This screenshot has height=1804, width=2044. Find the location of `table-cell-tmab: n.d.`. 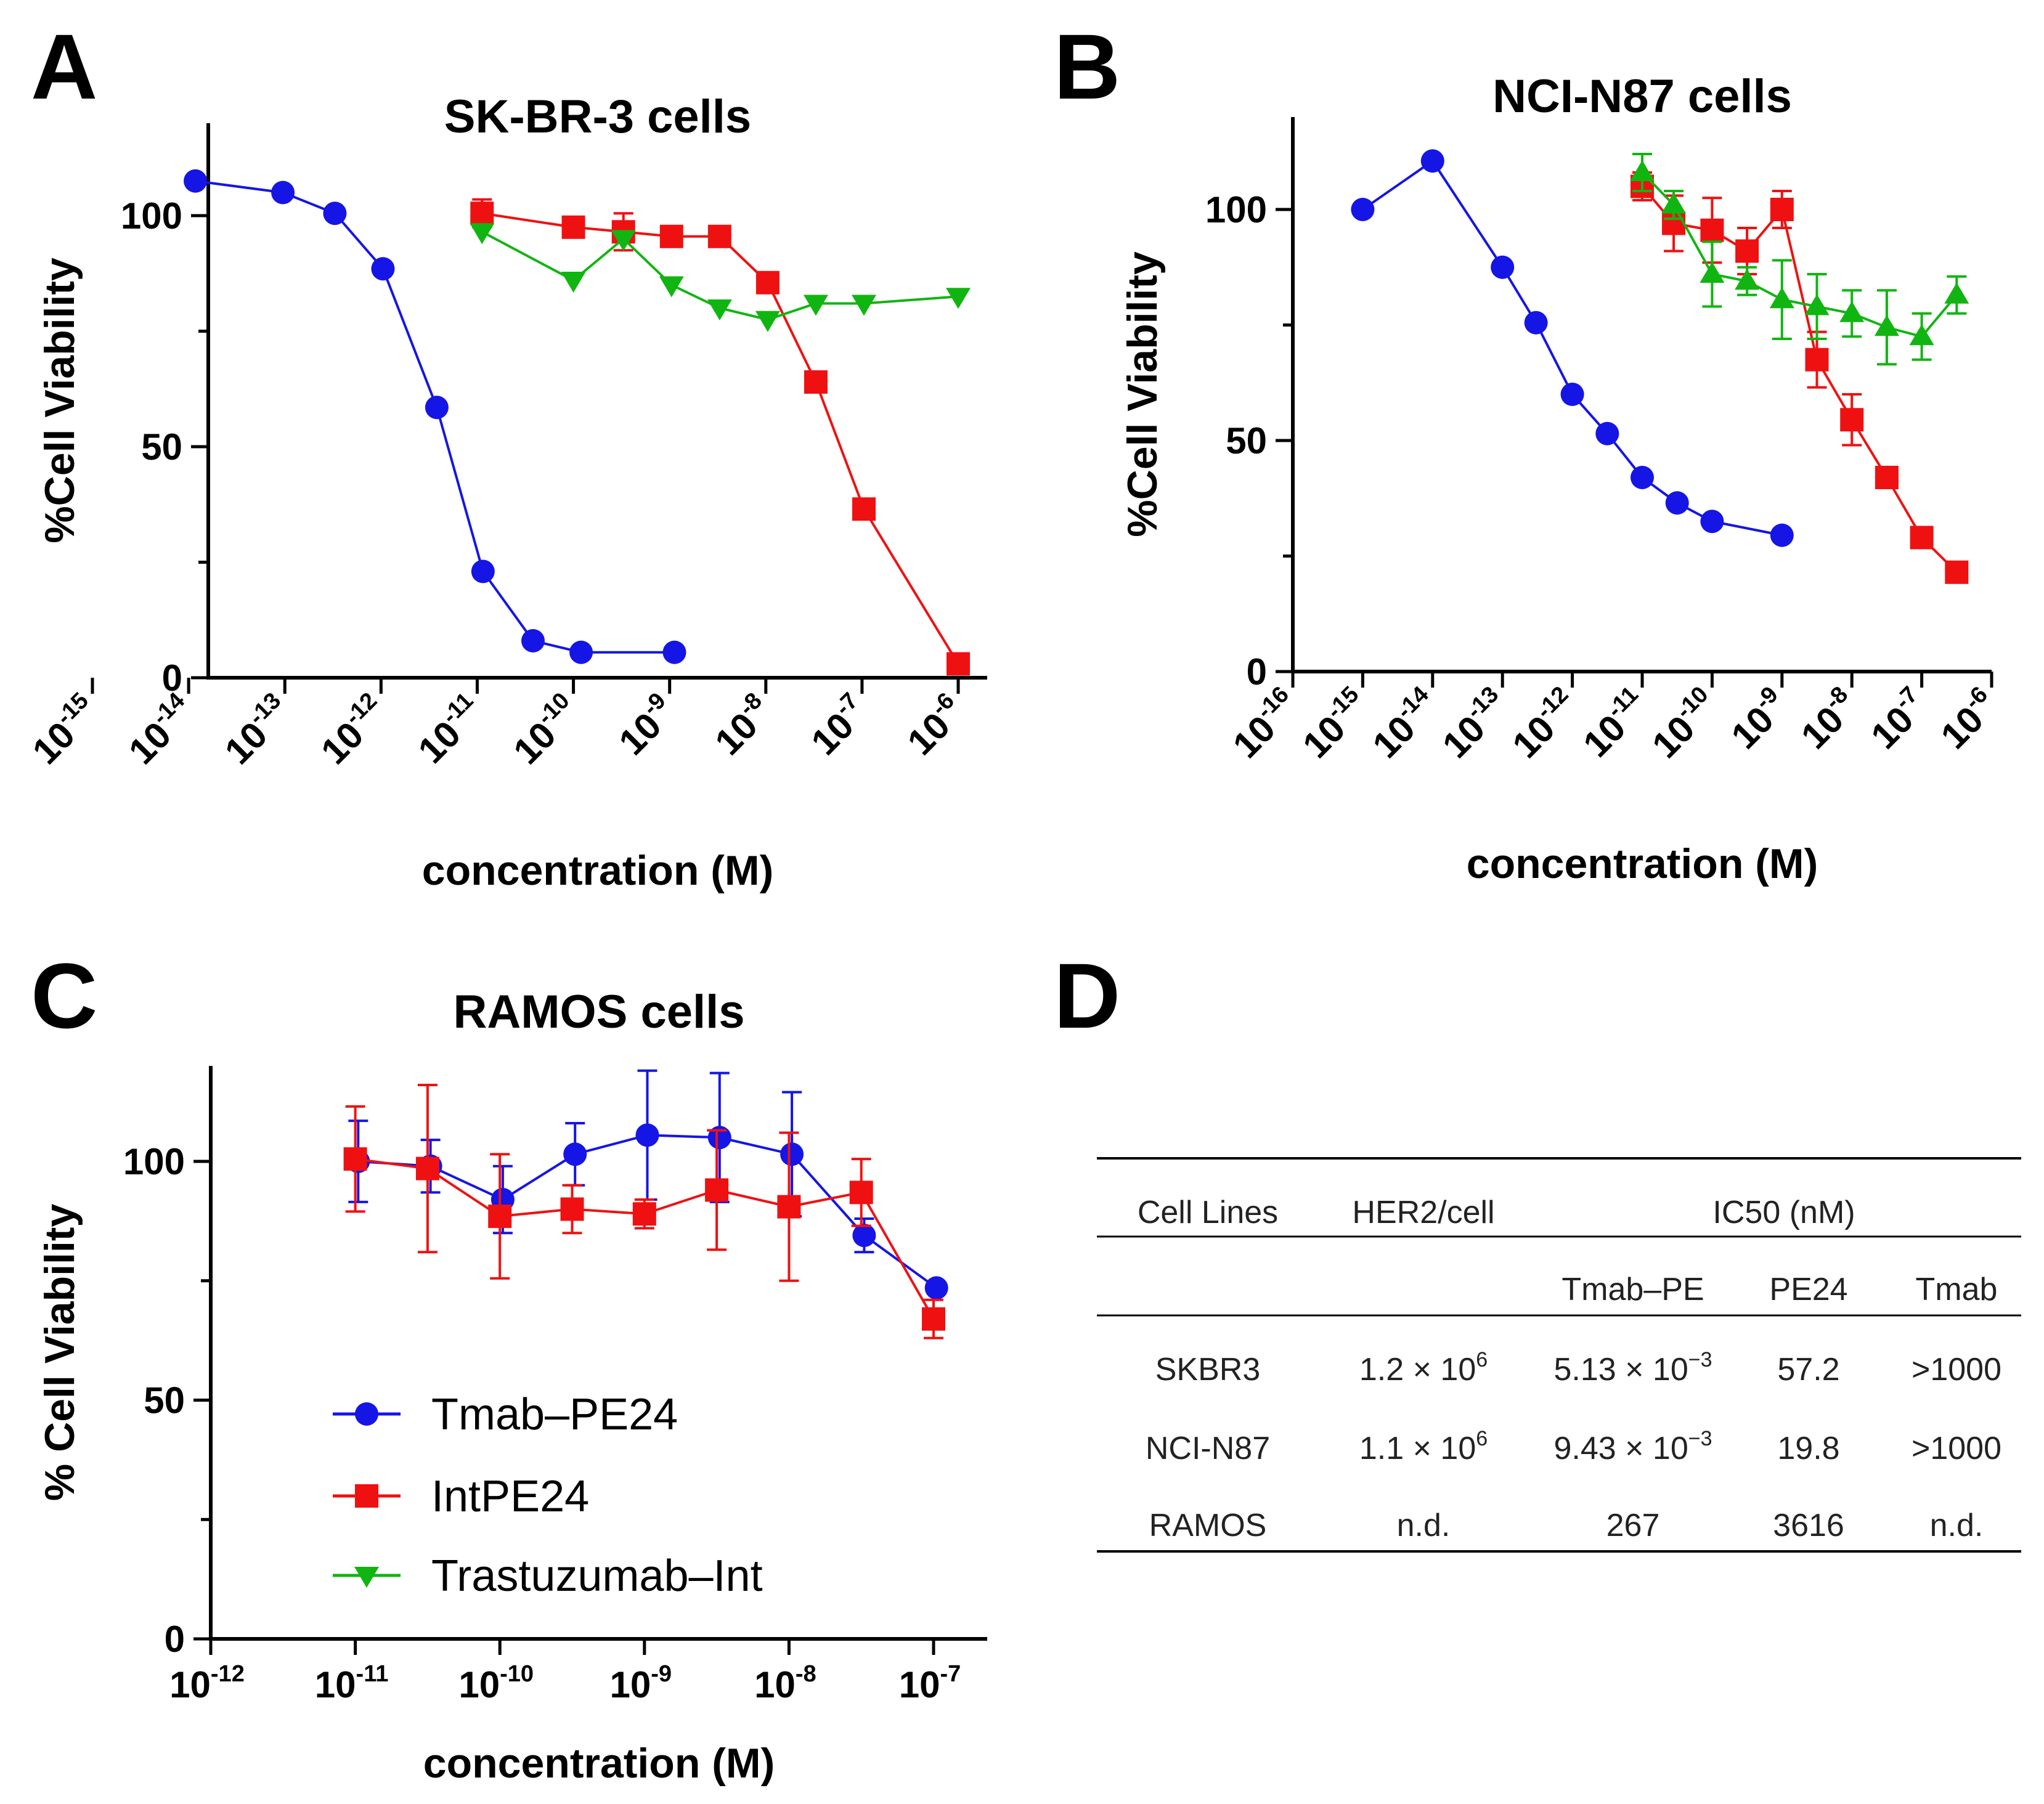

table-cell-tmab: n.d. is located at coordinates (1957, 1525).